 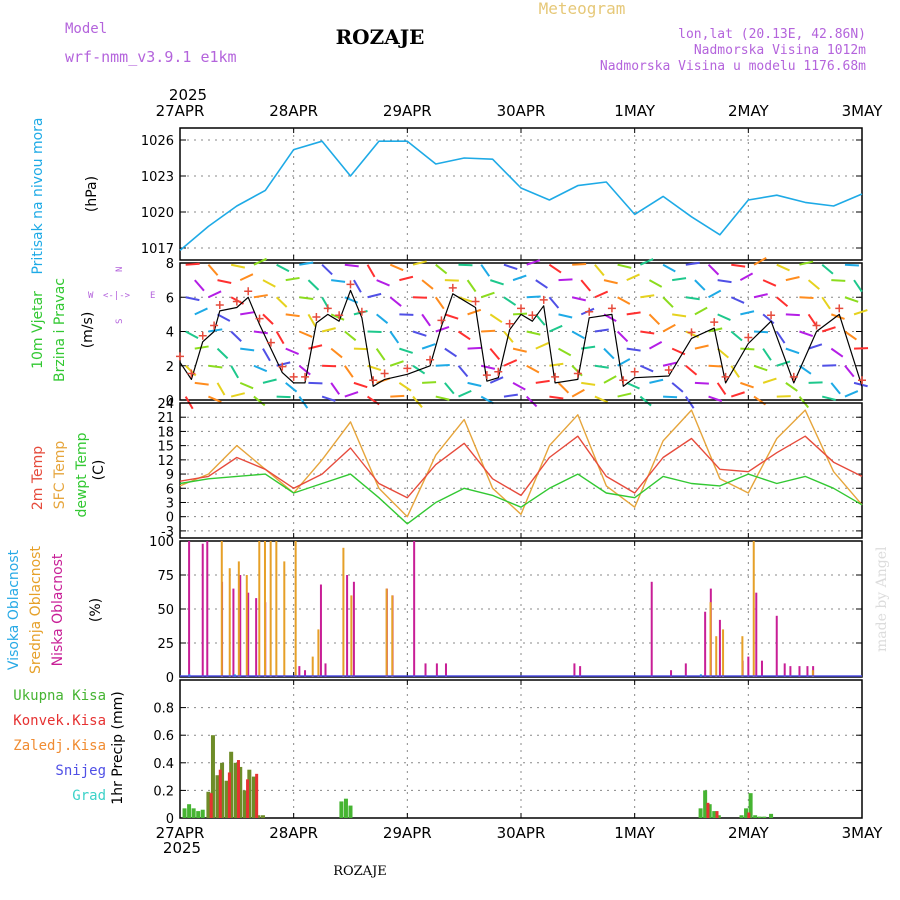 What do you see at coordinates (165, 576) in the screenshot?
I see `y-tick-label: 75` at bounding box center [165, 576].